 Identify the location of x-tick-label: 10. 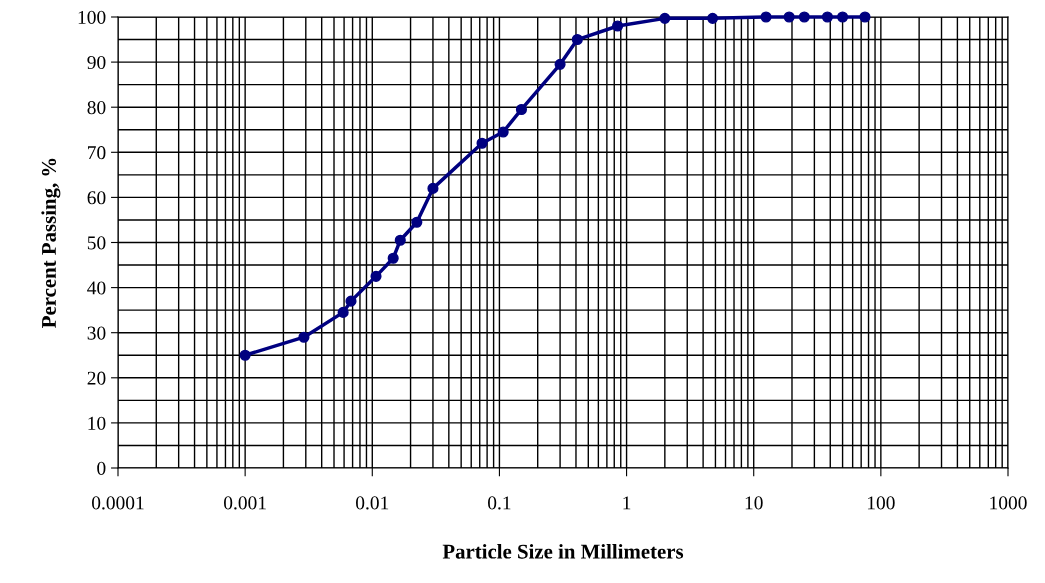
(754, 503).